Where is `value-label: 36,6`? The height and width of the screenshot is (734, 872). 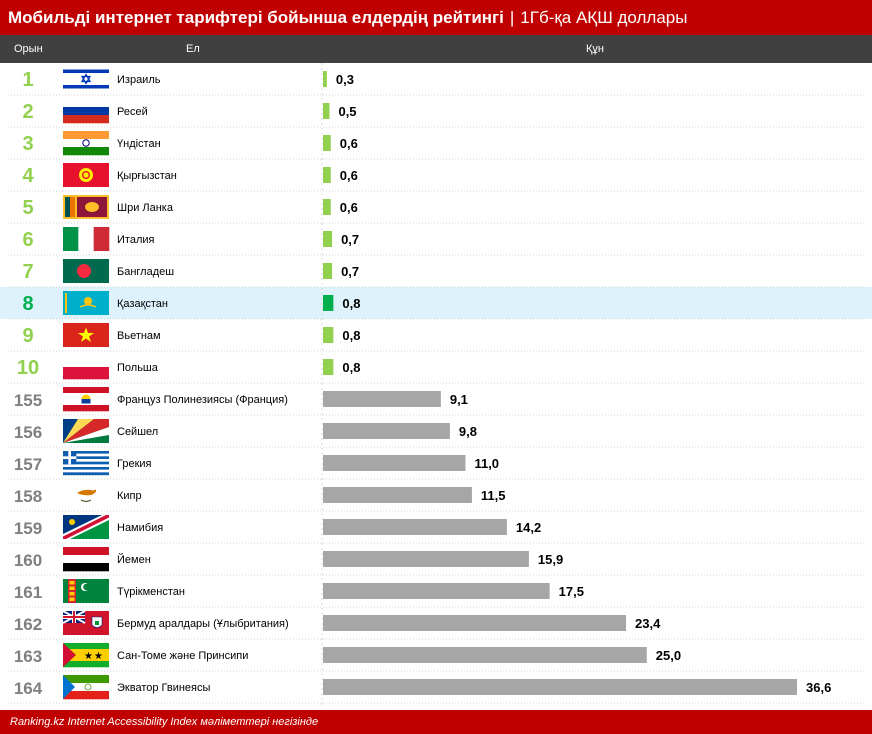
value-label: 36,6 is located at coordinates (818, 687).